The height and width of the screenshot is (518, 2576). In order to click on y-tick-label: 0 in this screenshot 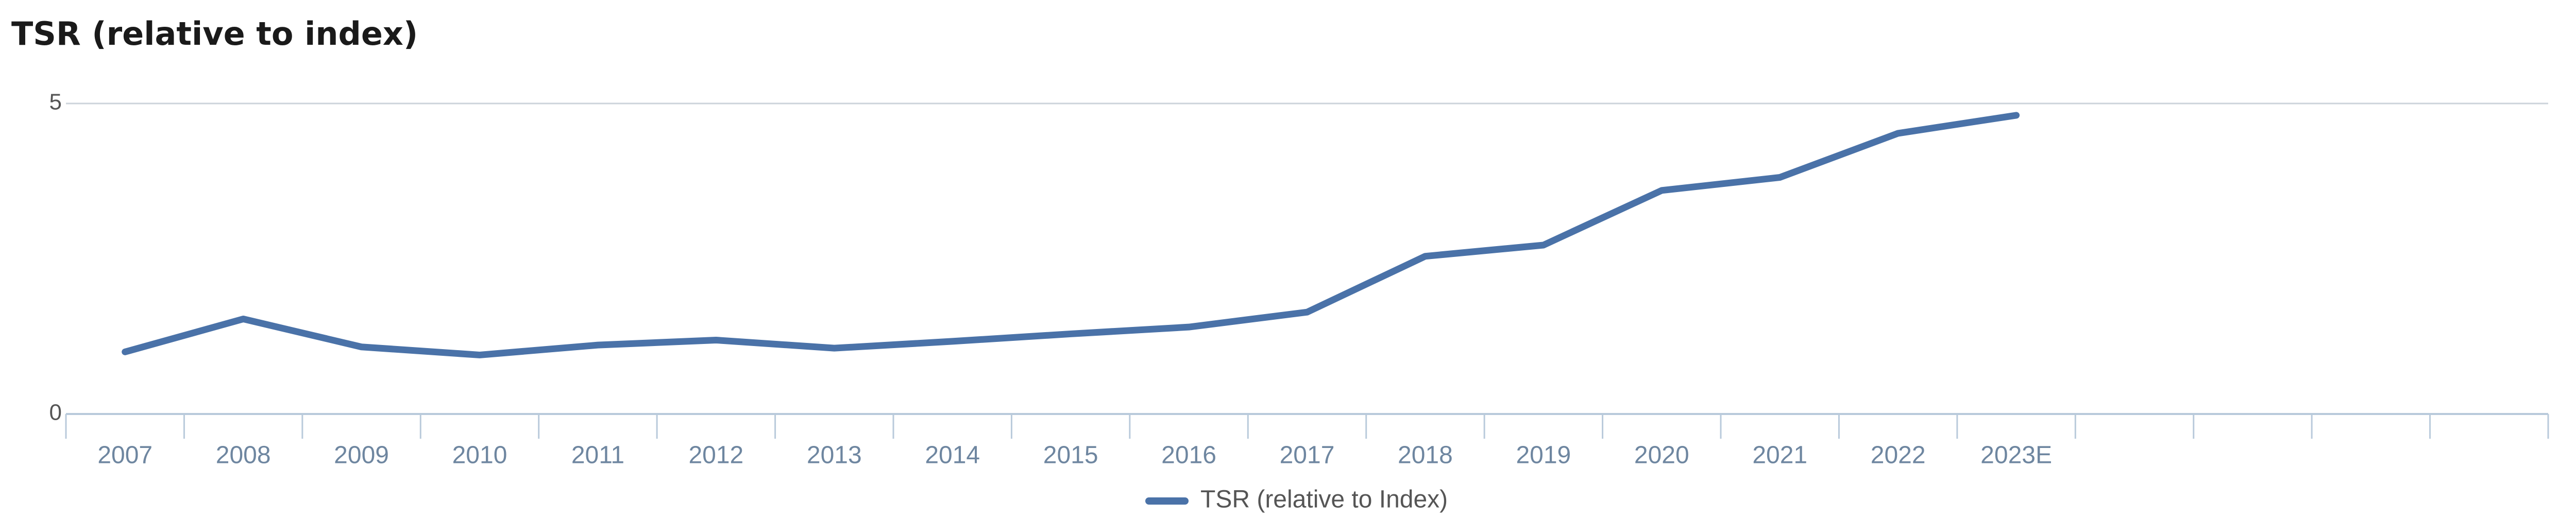, I will do `click(55, 412)`.